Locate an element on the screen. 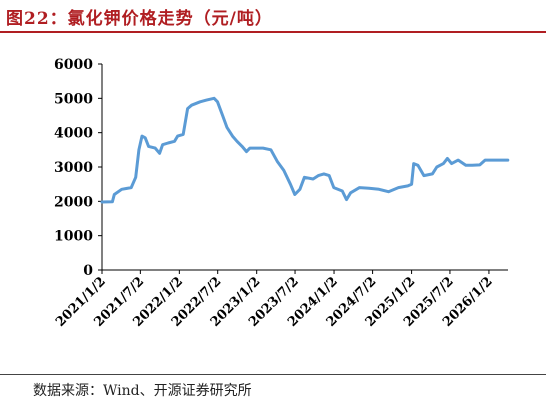  y-tick-label: 6000 is located at coordinates (73, 65).